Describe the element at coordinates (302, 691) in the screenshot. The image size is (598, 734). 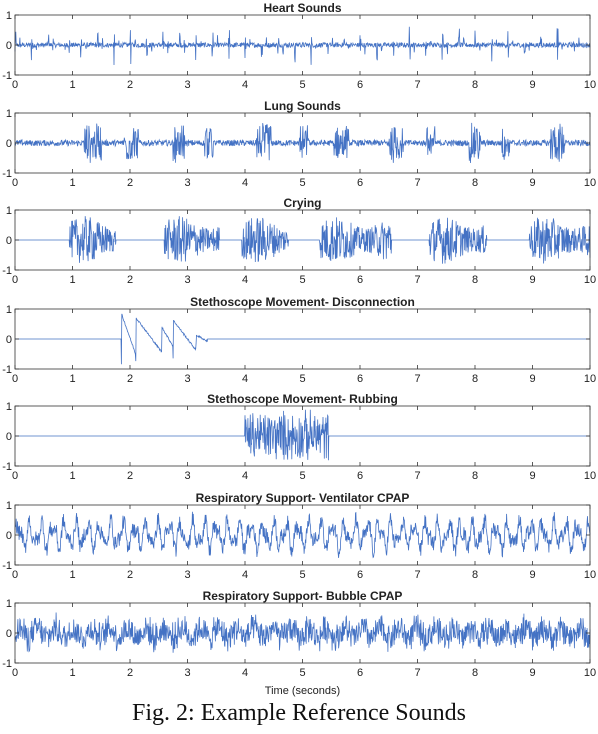
I see `x-axis-label: Time (seconds)` at that location.